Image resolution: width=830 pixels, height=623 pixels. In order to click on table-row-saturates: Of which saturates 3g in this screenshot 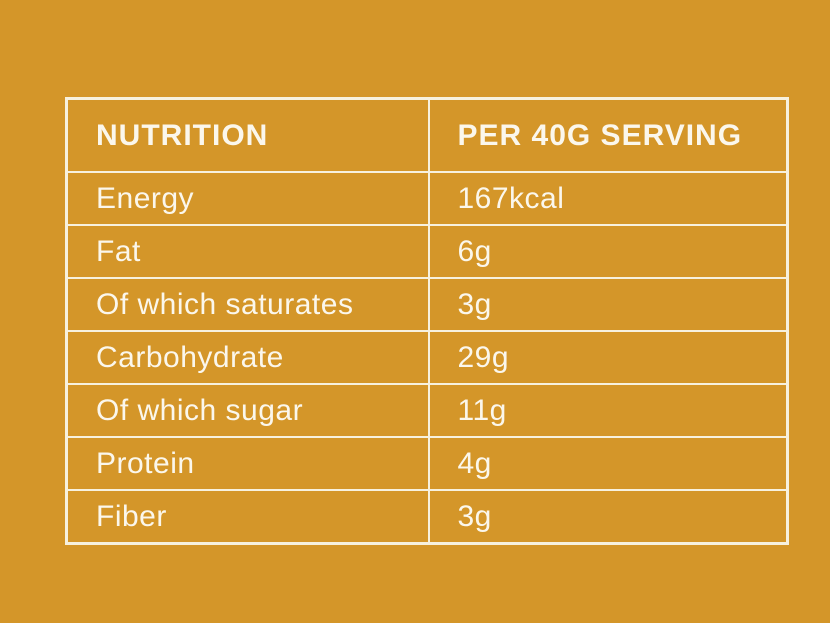, I will do `click(427, 304)`.